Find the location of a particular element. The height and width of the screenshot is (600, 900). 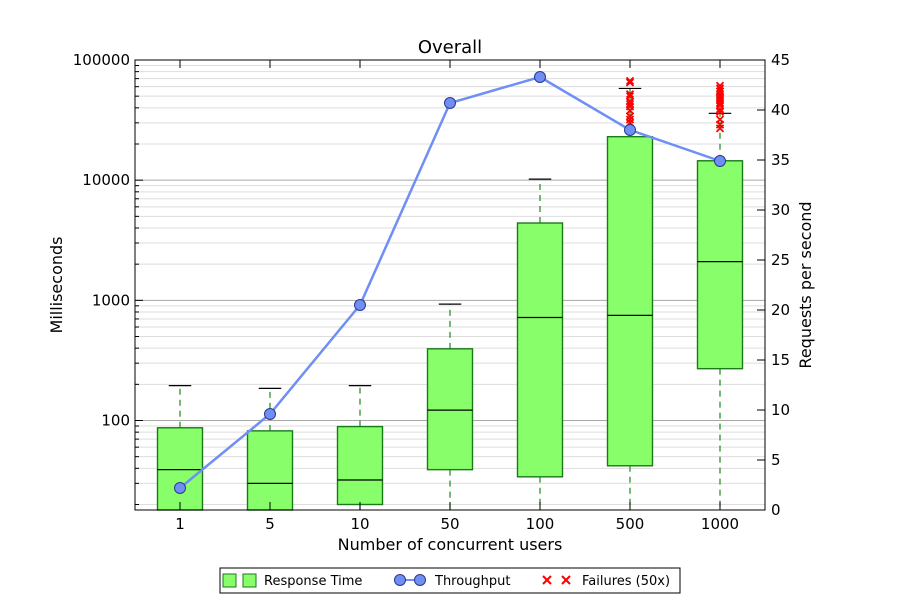

right-tick-label: 30 is located at coordinates (780, 210).